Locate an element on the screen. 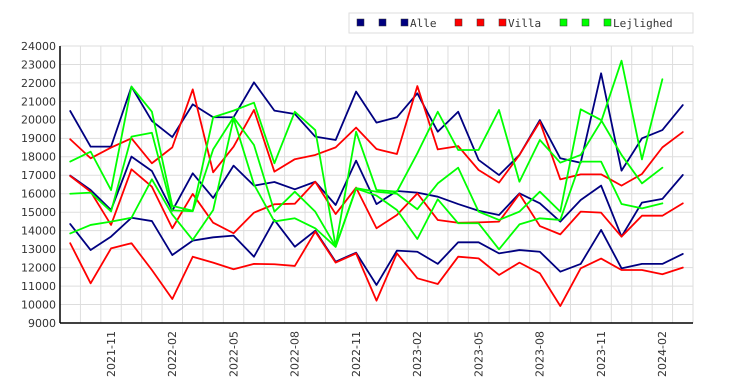 This screenshot has width=750, height=385. x-tick-label: 2023-08 is located at coordinates (540, 354).